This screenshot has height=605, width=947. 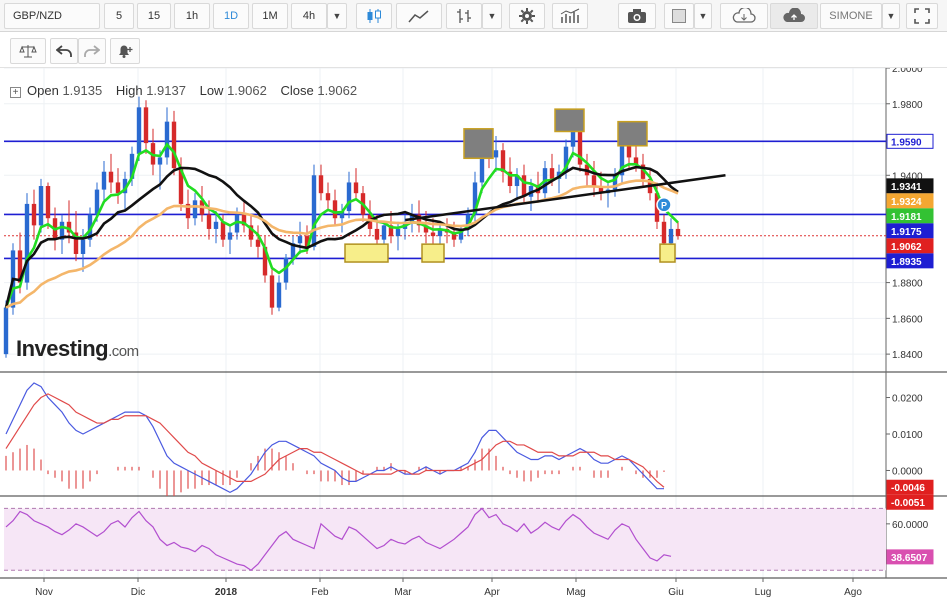 I want to click on high-value: 1.9137, so click(x=166, y=90).